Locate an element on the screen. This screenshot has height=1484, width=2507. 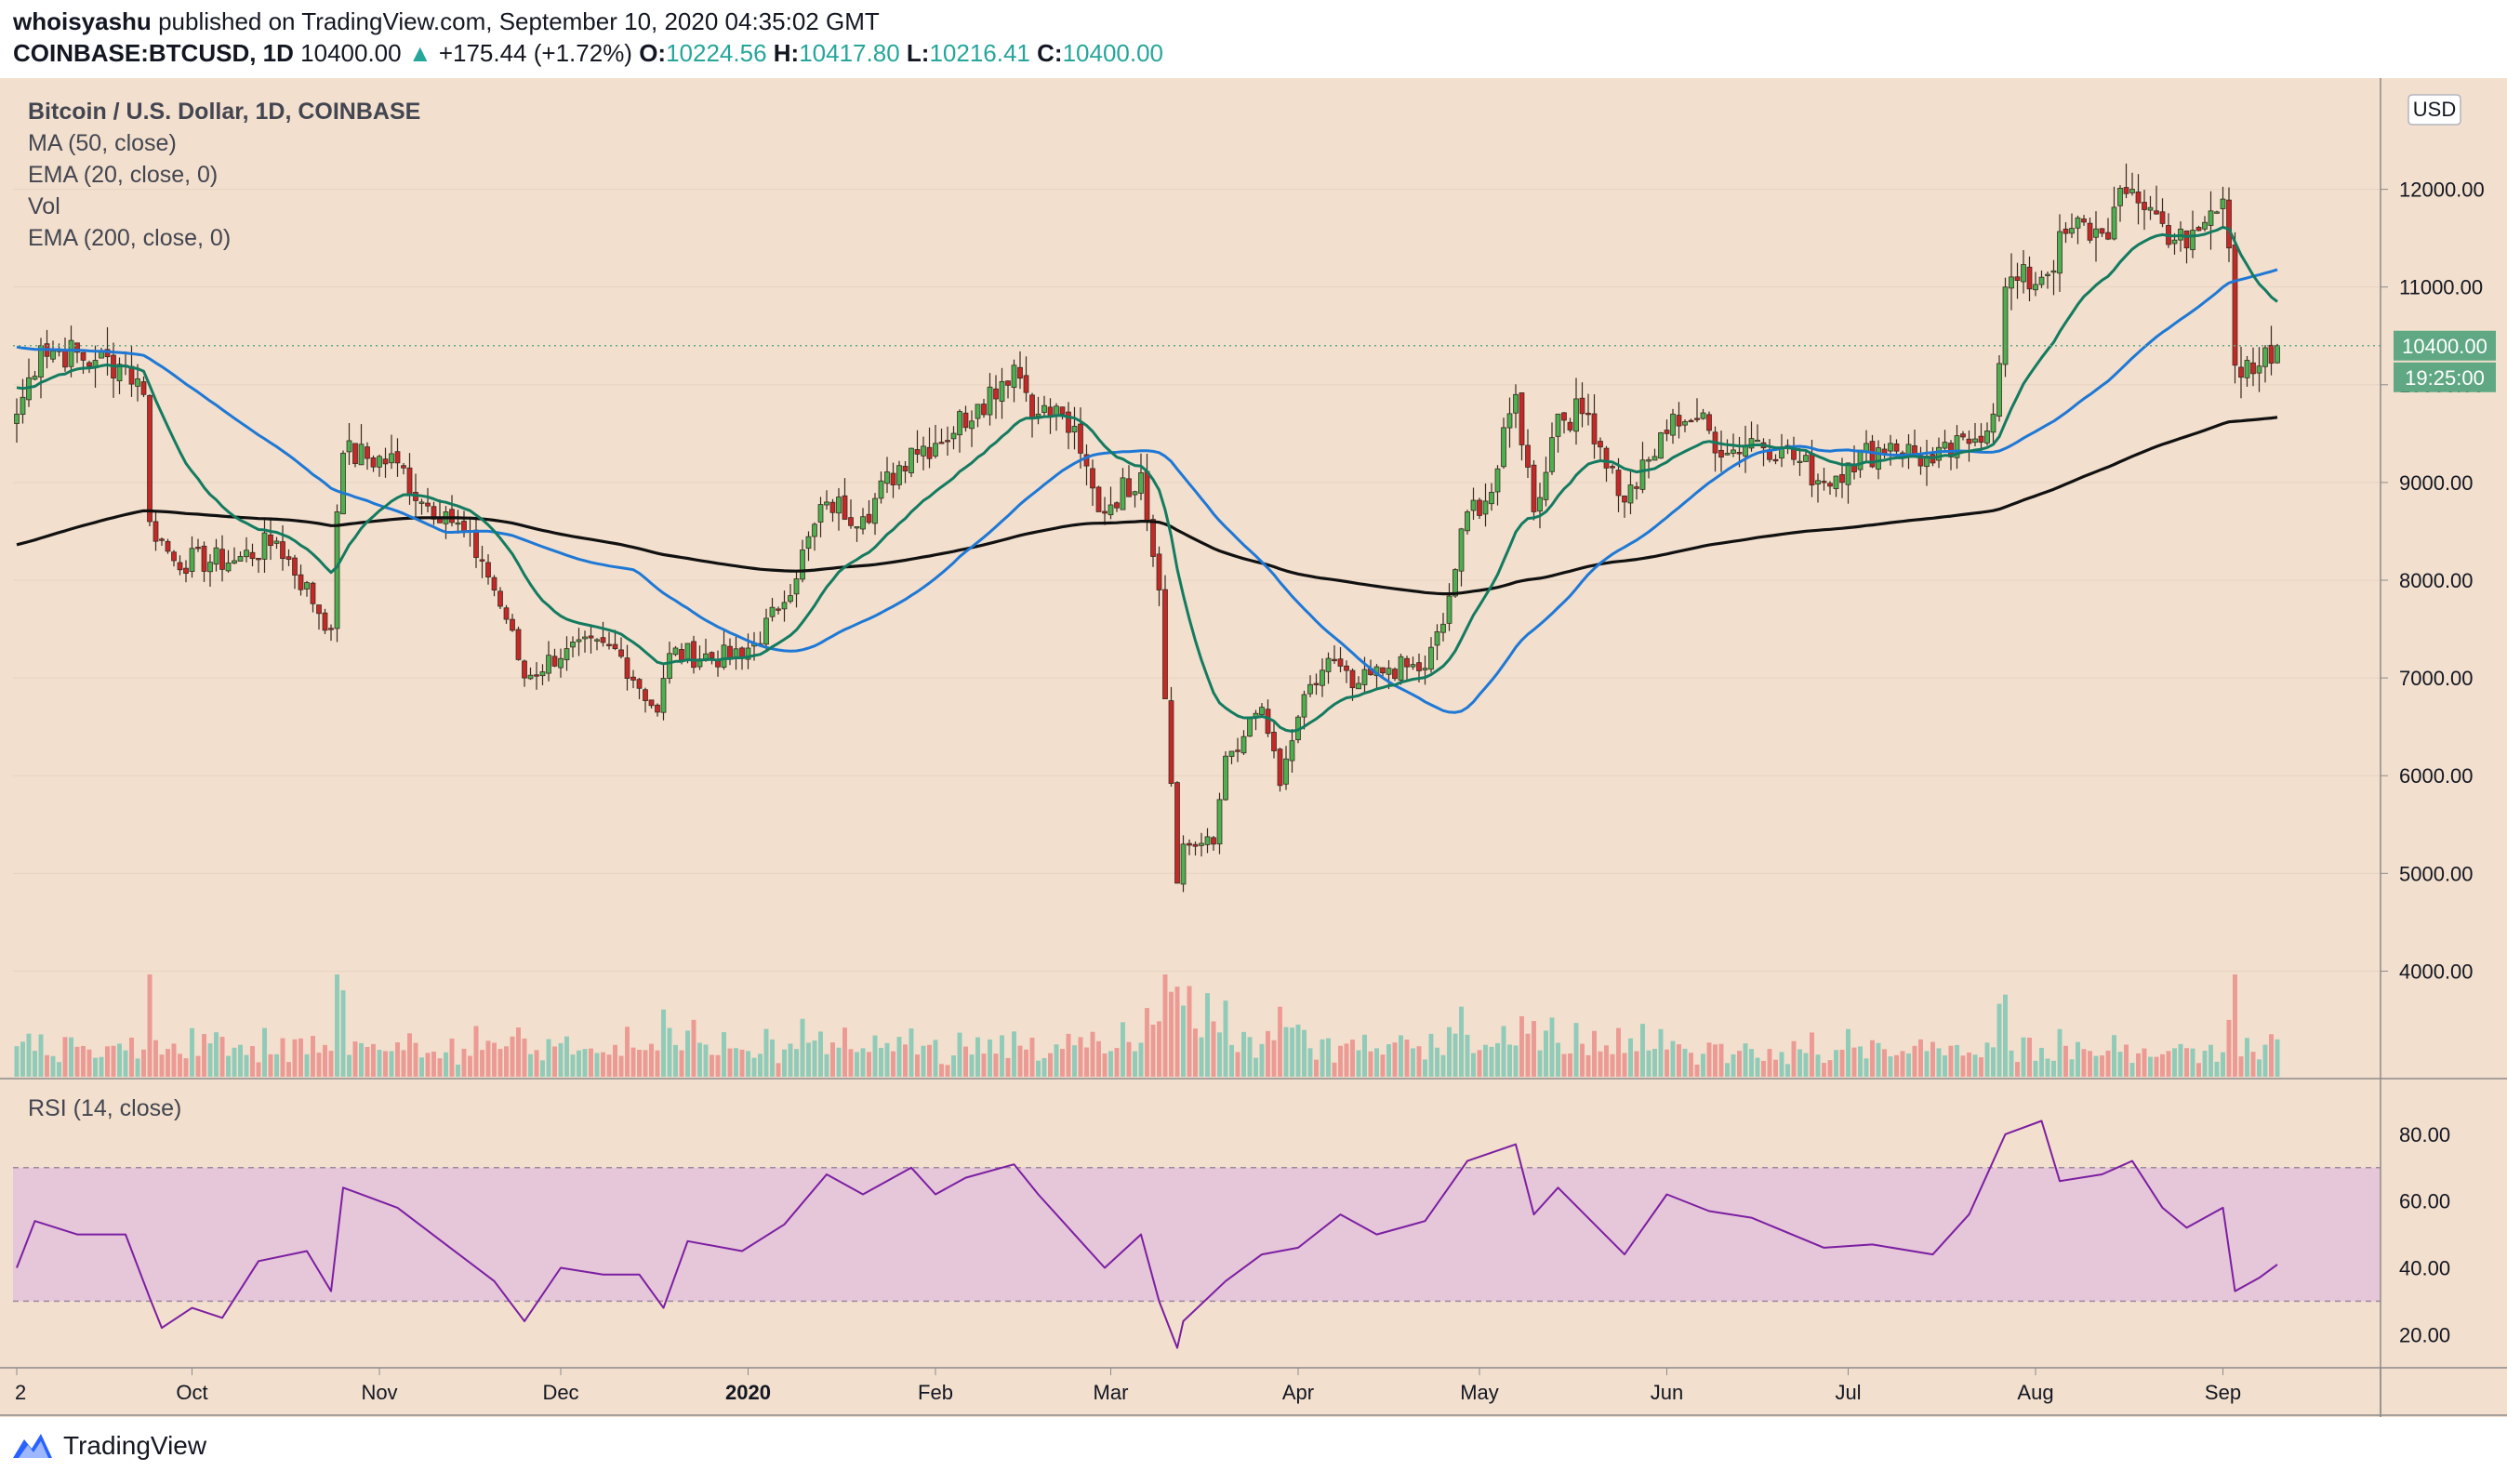
tradingview-logo: TradingView is located at coordinates (108, 1446).